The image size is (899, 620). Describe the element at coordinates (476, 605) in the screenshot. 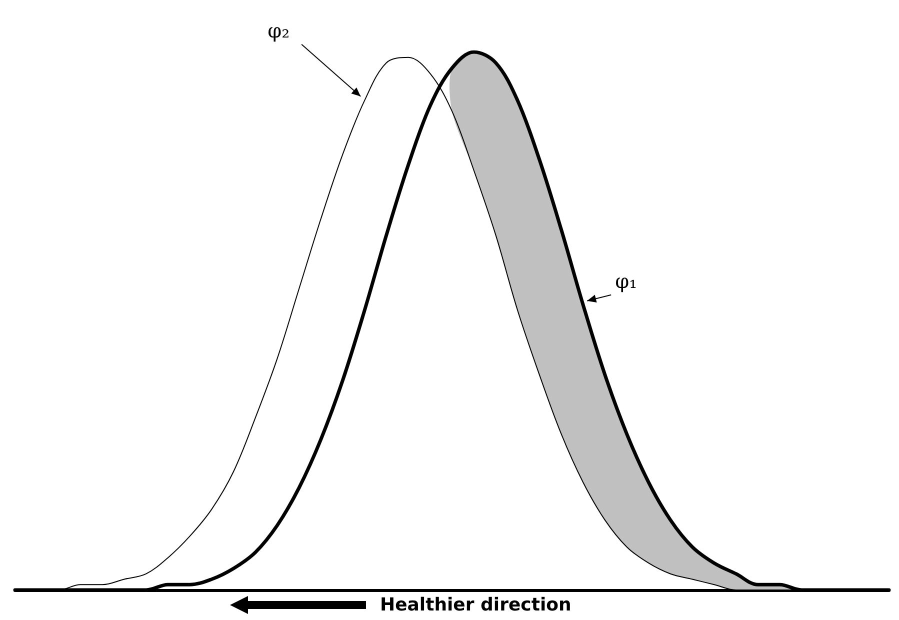

I see `text: Healthier direction` at that location.